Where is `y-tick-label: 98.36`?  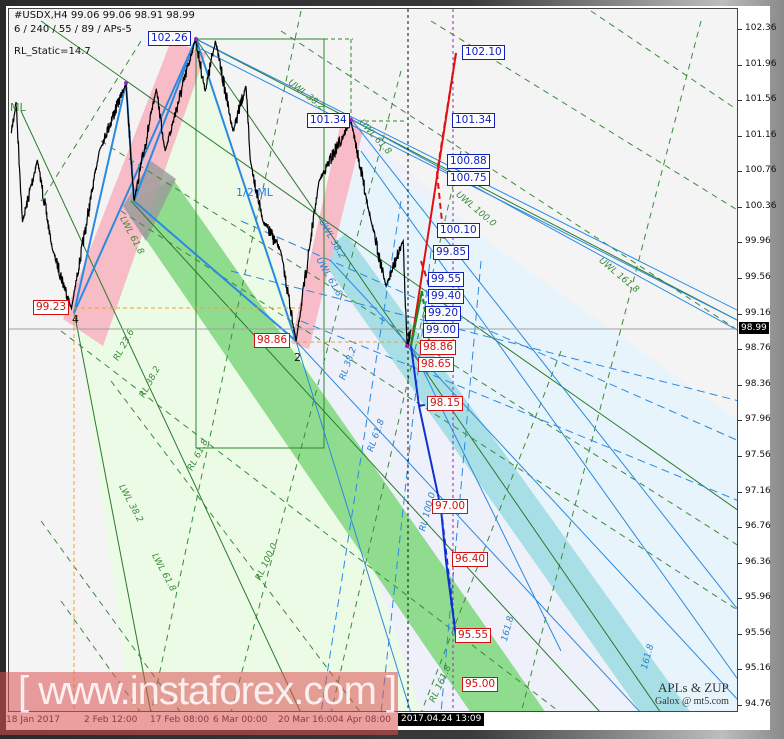 y-tick-label: 98.36 is located at coordinates (758, 383).